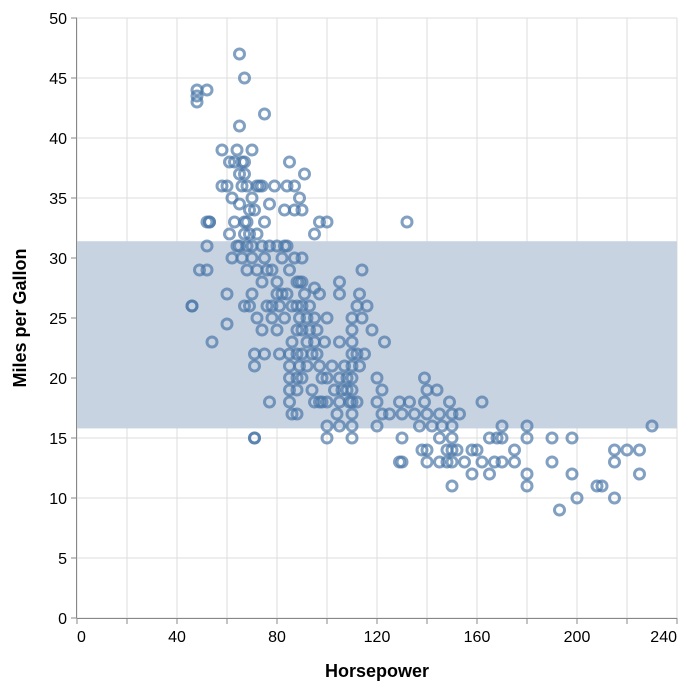  What do you see at coordinates (81, 637) in the screenshot?
I see `x-tick-label: 0` at bounding box center [81, 637].